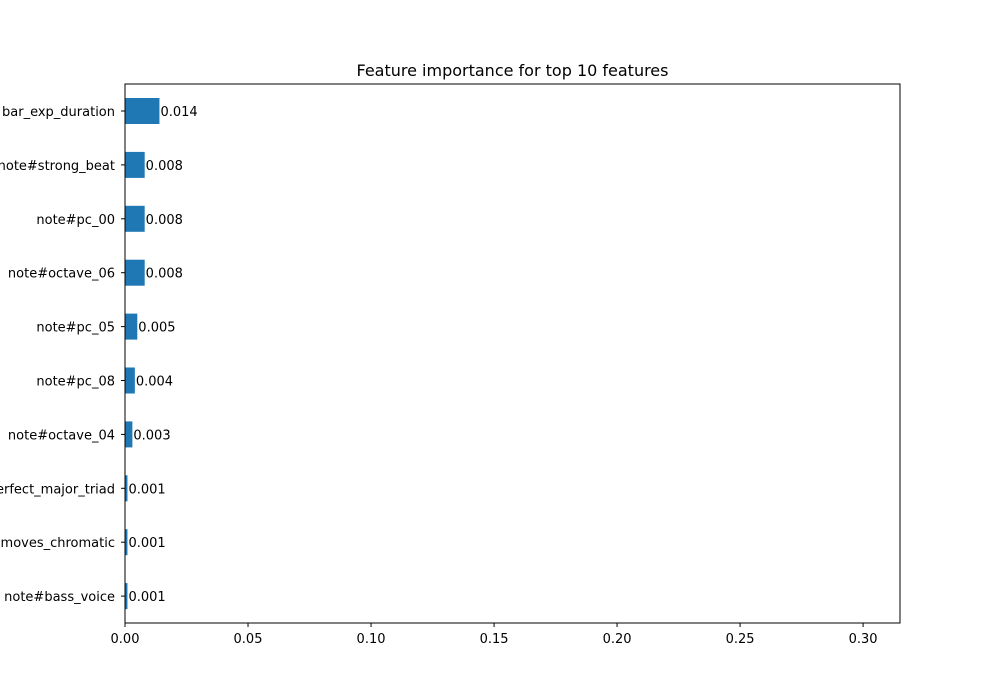  What do you see at coordinates (617, 639) in the screenshot?
I see `x-tick-label: 0.20` at bounding box center [617, 639].